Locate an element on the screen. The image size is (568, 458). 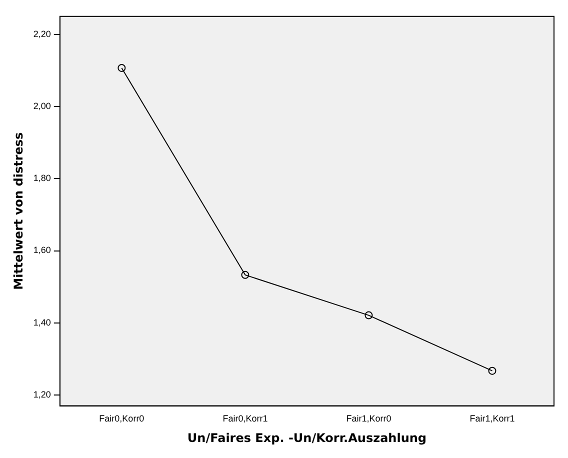
y-tick-label: 2,00 is located at coordinates (42, 106).